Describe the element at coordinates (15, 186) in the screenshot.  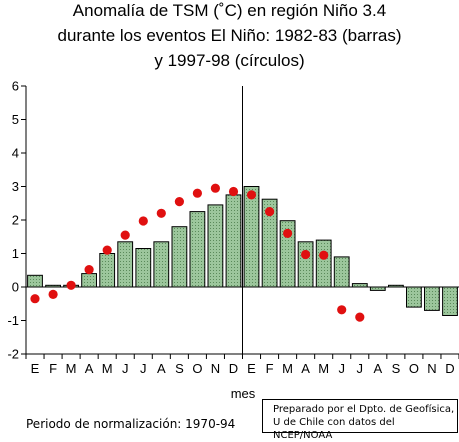
I see `y-tick-label: 3` at that location.